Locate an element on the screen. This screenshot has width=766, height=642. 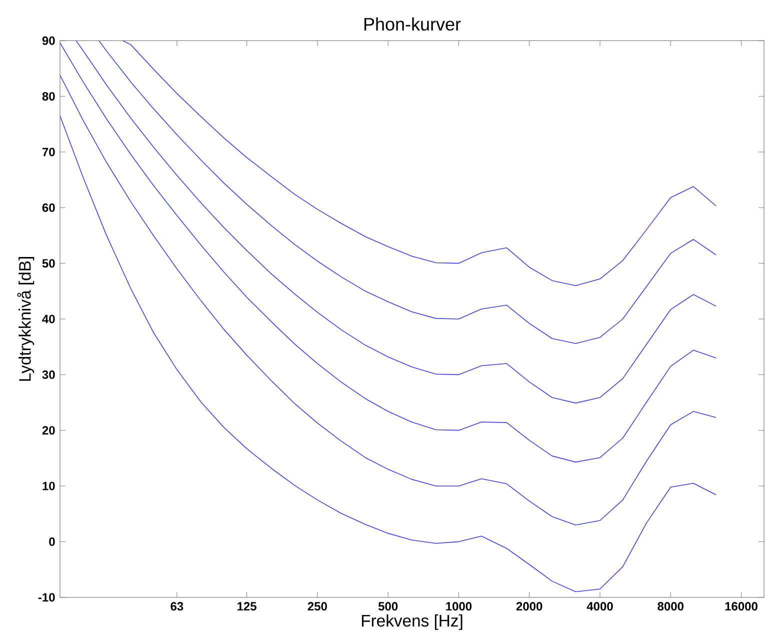
x-tick-label: 8000 is located at coordinates (671, 606).